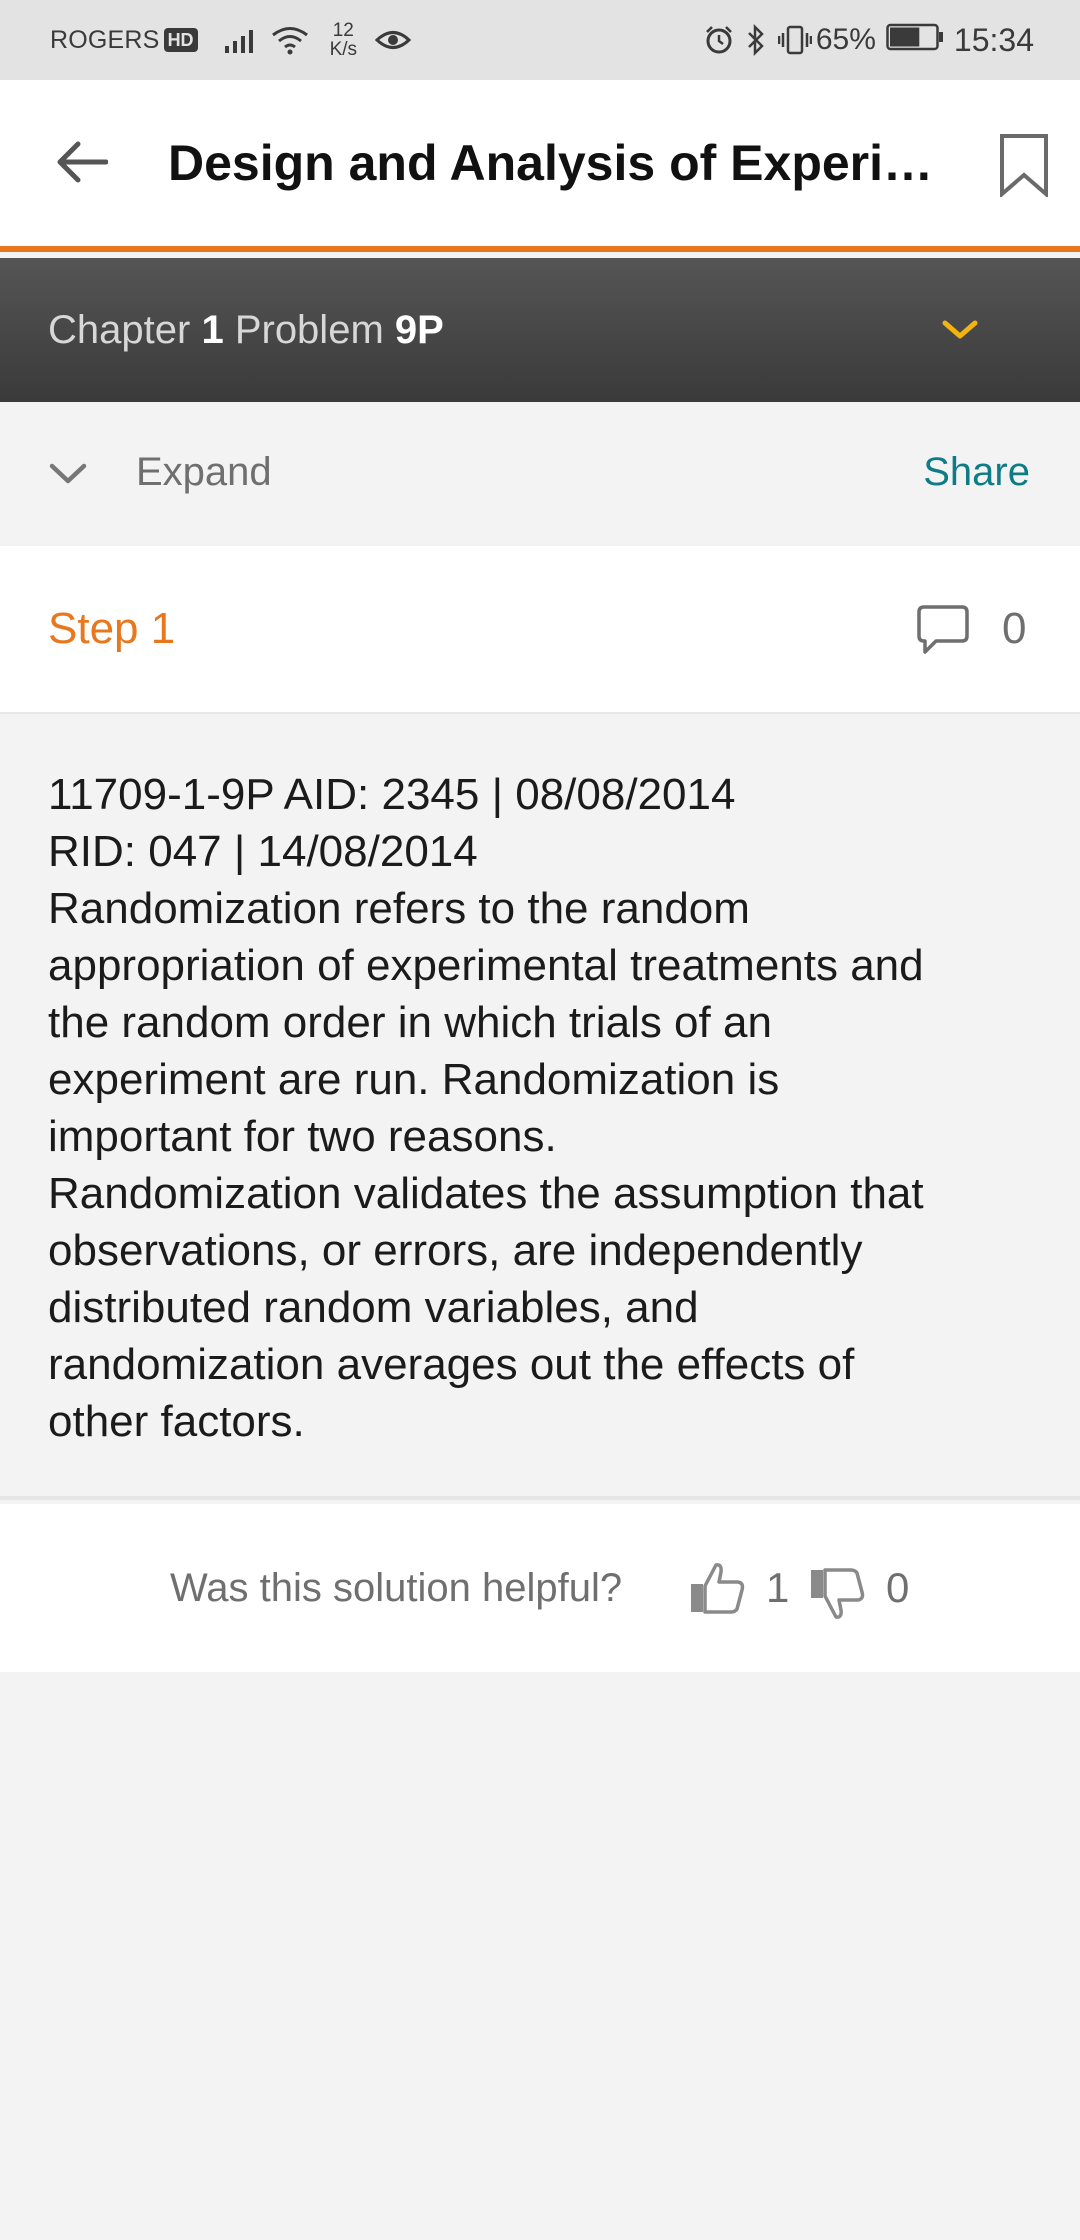  What do you see at coordinates (419, 329) in the screenshot?
I see `problem-number: 9P` at bounding box center [419, 329].